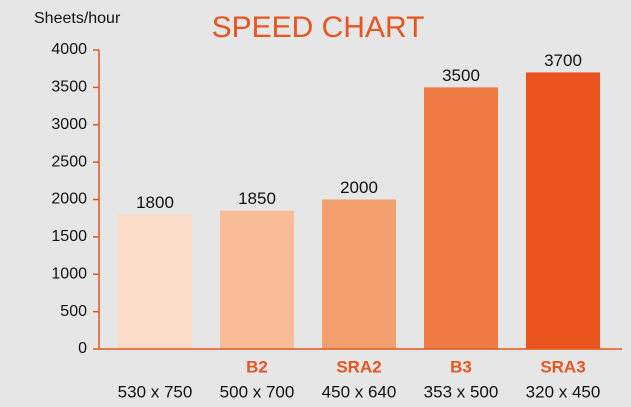  Describe the element at coordinates (562, 366) in the screenshot. I see `paper-size-label: SRA3` at that location.